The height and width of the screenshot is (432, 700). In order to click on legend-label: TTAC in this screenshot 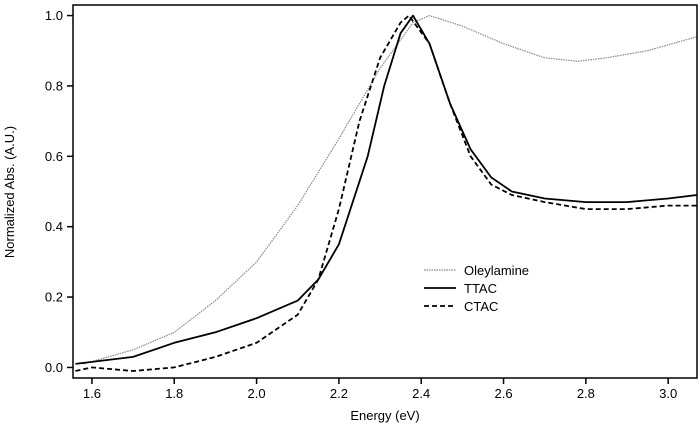, I will do `click(480, 288)`.